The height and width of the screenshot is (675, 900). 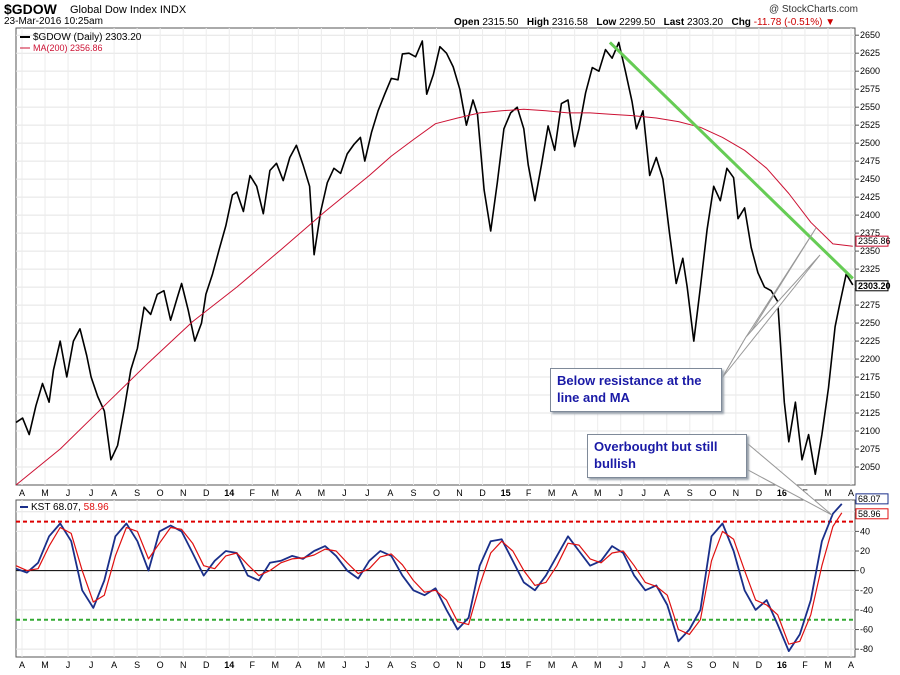 What do you see at coordinates (674, 22) in the screenshot?
I see `last-label: Last` at bounding box center [674, 22].